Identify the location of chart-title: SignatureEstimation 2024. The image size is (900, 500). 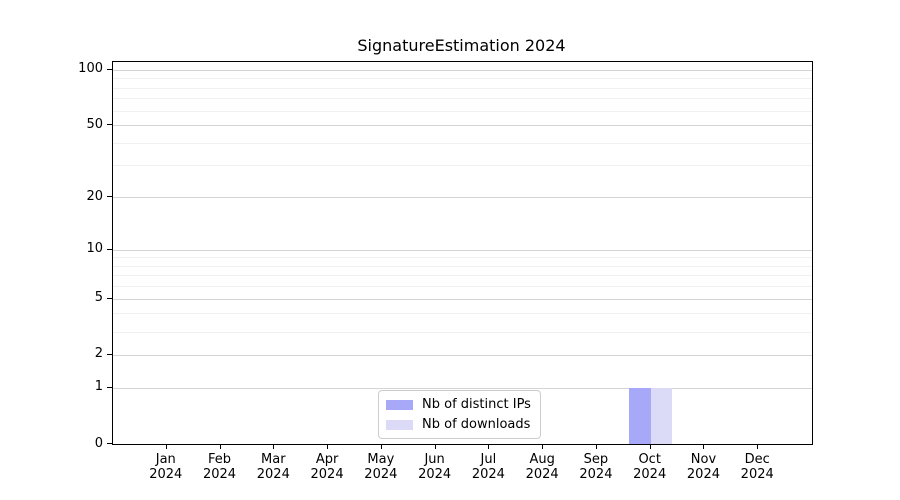
(461, 45).